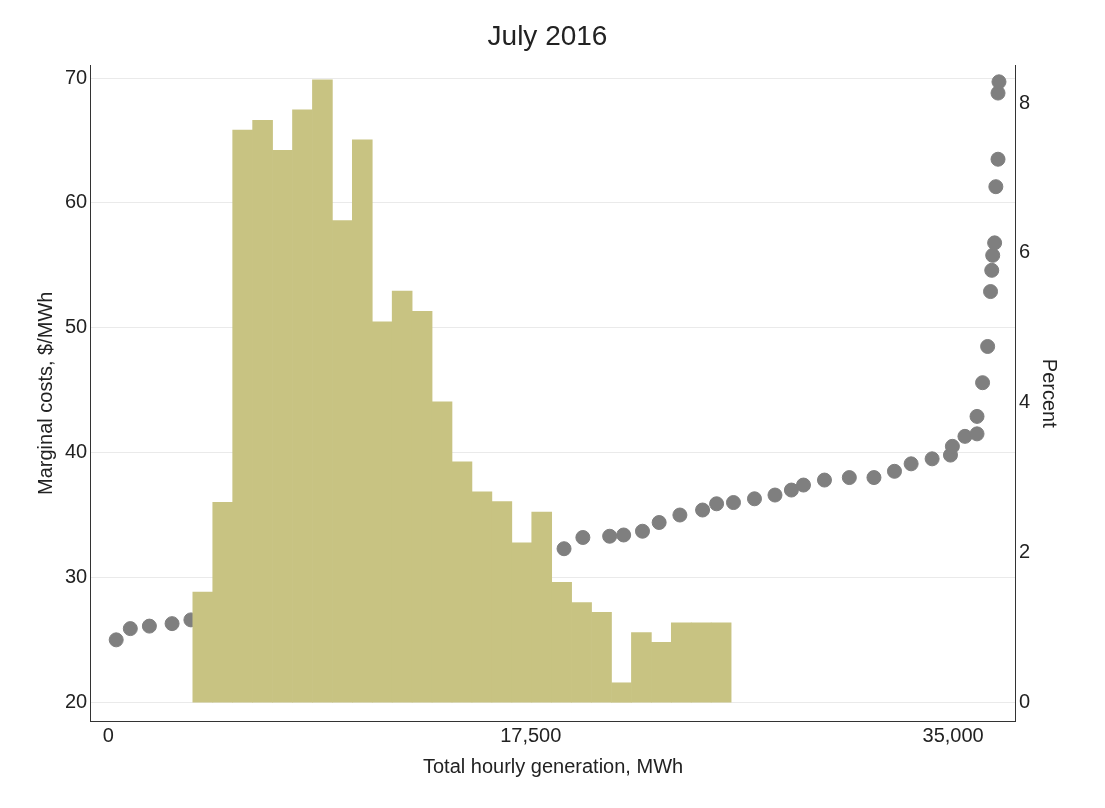  Describe the element at coordinates (108, 734) in the screenshot. I see `x-tick-label: 0` at that location.